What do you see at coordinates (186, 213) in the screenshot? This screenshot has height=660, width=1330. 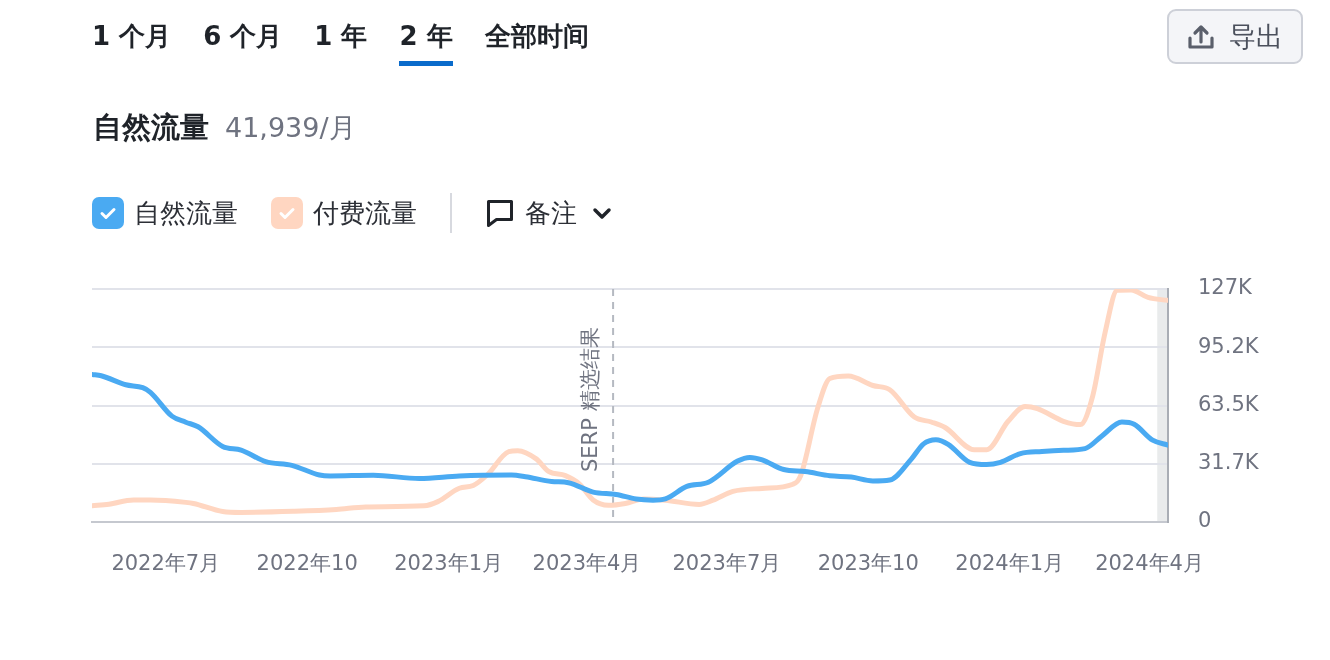 I see `legend-label: 自然流量` at bounding box center [186, 213].